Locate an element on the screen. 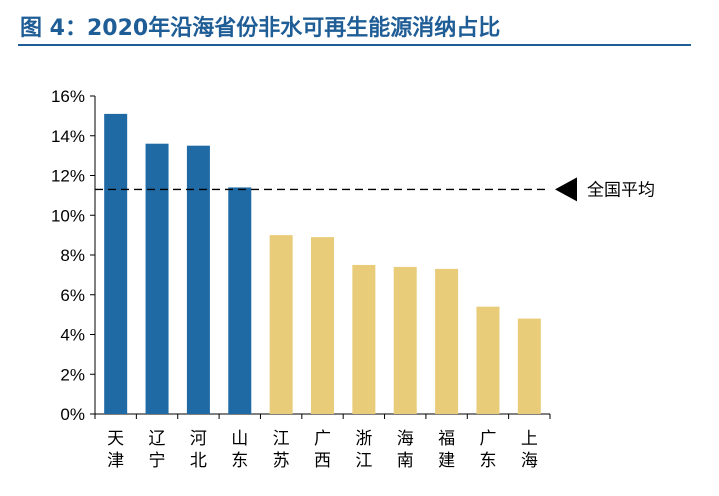 The height and width of the screenshot is (496, 719). category-label: 天 is located at coordinates (115, 439).